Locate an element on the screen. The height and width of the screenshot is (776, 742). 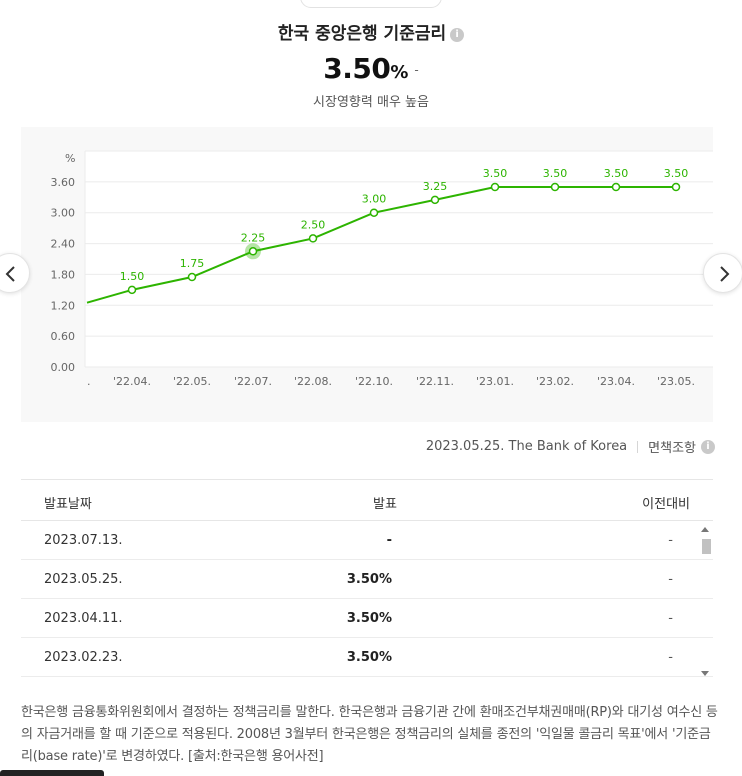
rate-value: 3.50 is located at coordinates (357, 68).